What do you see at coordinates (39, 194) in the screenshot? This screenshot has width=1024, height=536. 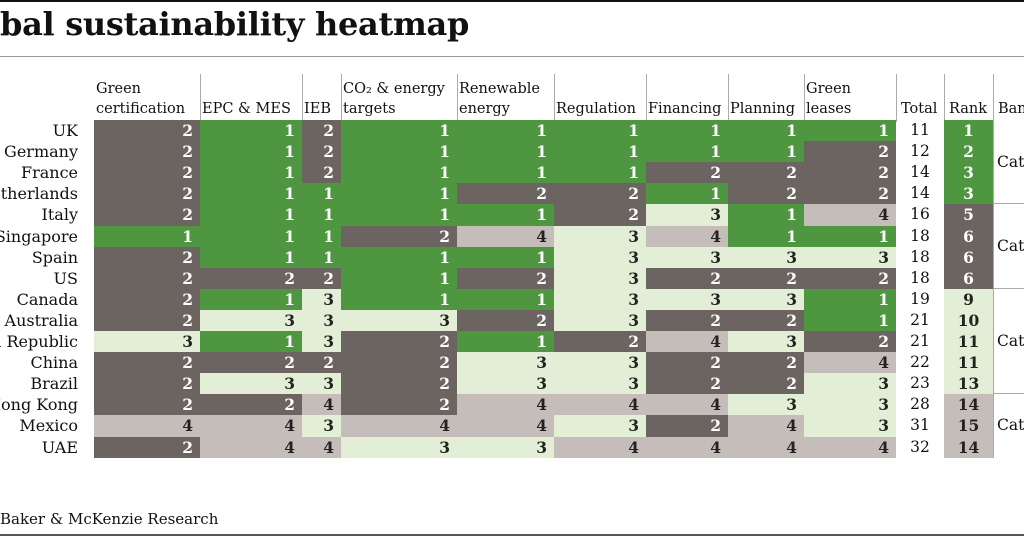 I see `row-label: etherlands` at bounding box center [39, 194].